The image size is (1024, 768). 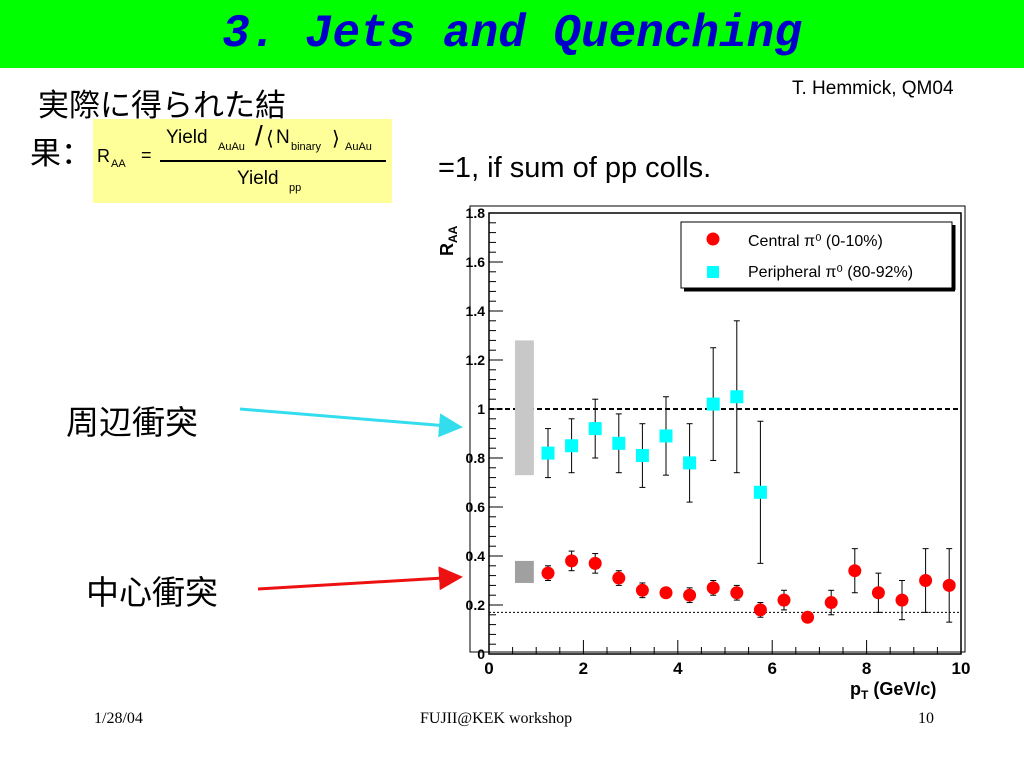 What do you see at coordinates (902, 689) in the screenshot?
I see `x-axis-title-rest: (GeV/c)` at bounding box center [902, 689].